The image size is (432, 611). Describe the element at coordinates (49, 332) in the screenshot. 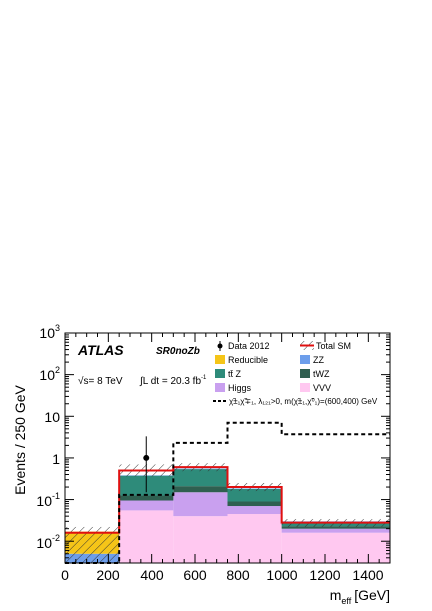

I see `y-tick-label: 10³` at that location.